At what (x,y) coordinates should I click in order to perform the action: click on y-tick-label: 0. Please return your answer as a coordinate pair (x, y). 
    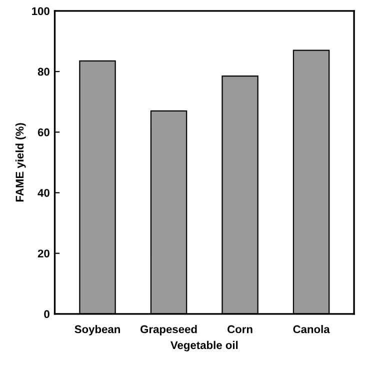
    Looking at the image, I should click on (47, 314).